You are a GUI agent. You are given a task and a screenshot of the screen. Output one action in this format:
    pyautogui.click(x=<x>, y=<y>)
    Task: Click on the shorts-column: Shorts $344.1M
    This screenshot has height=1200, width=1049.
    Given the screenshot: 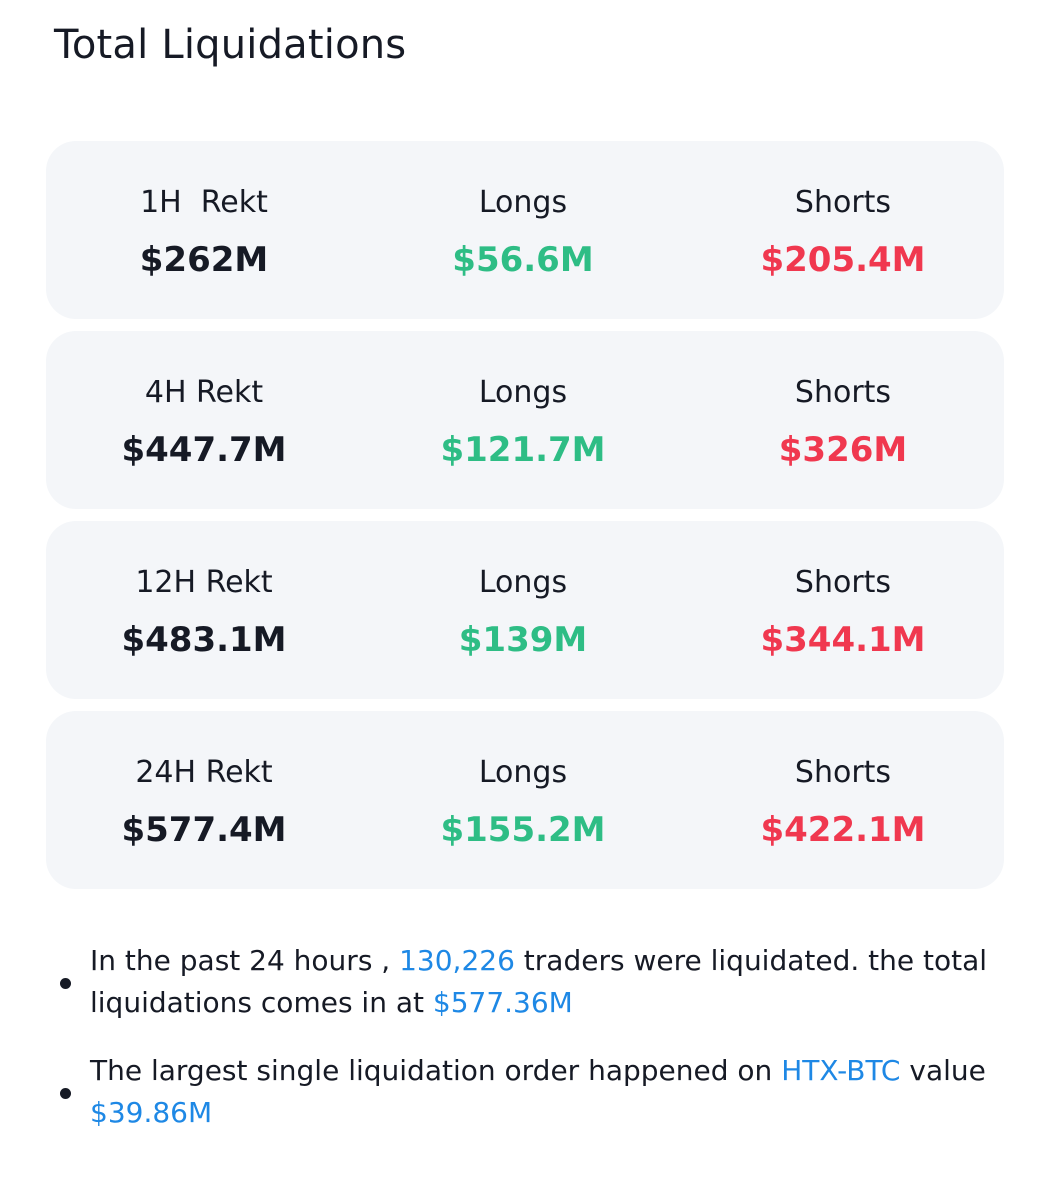 What is the action you would take?
    pyautogui.click(x=843, y=590)
    